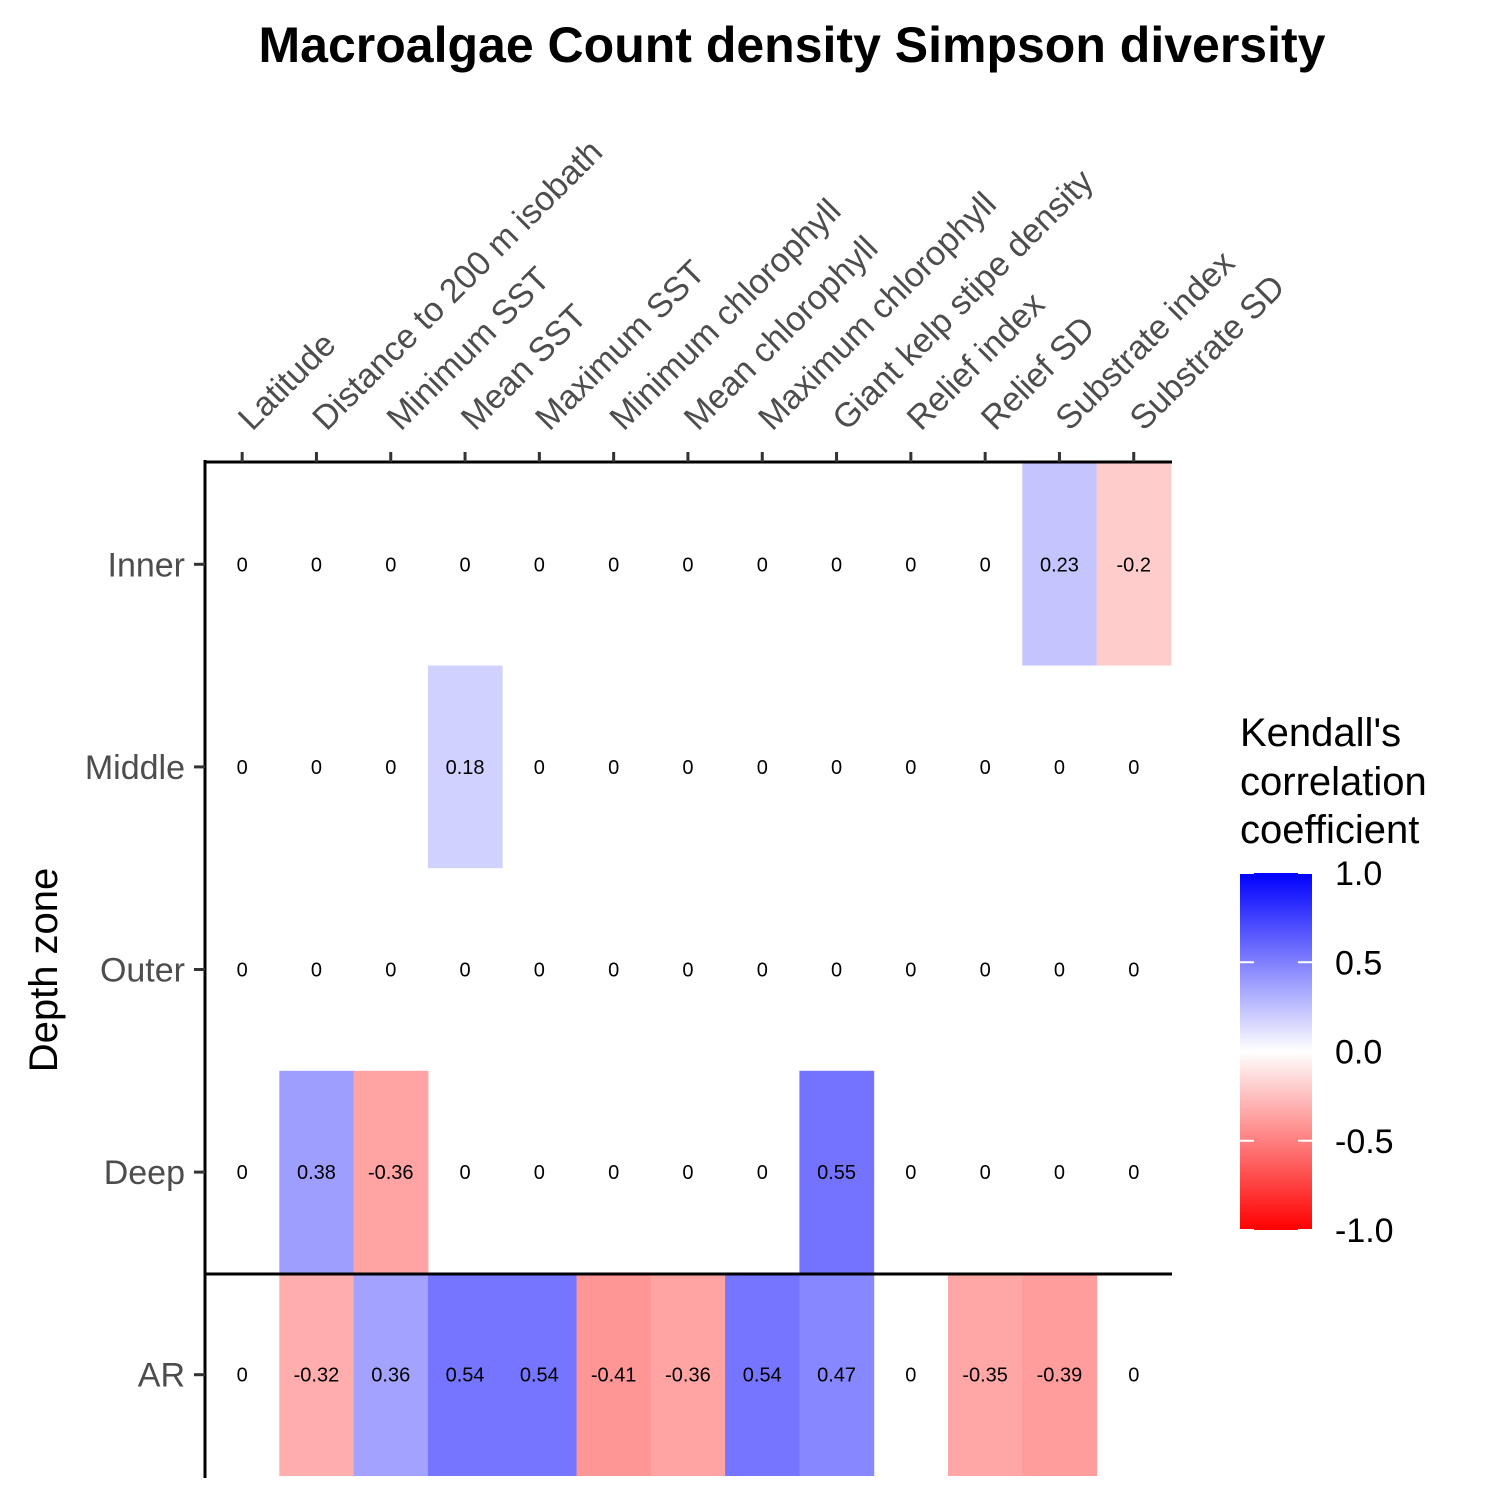 The image size is (1500, 1500). Describe the element at coordinates (1358, 874) in the screenshot. I see `legend-tick-label: 1.0` at that location.